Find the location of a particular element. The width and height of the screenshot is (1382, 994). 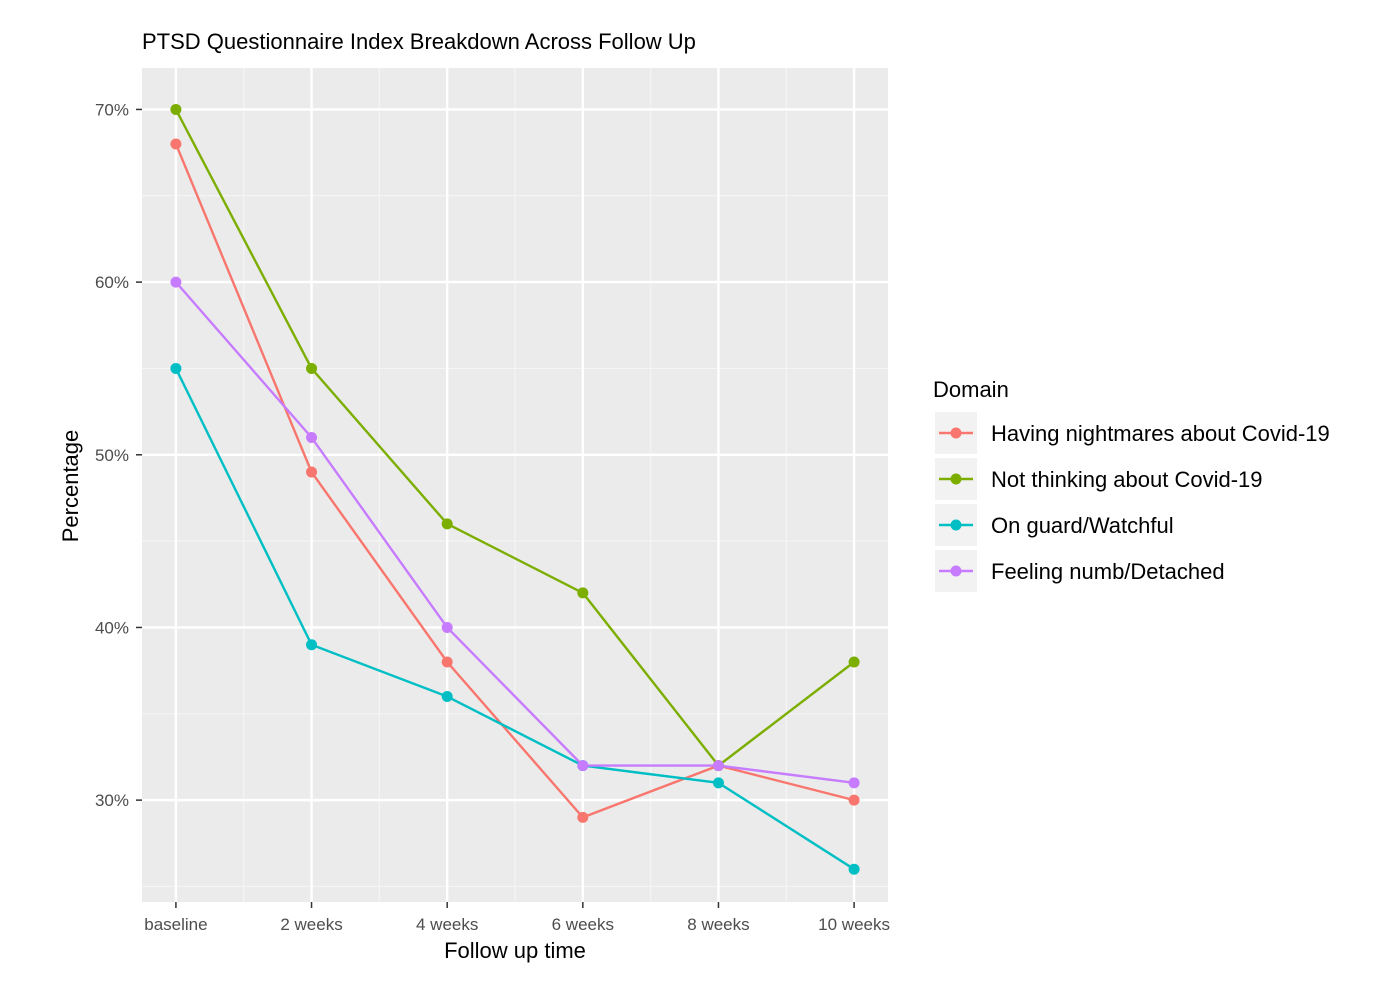

y-tick-label: 70% is located at coordinates (112, 109).